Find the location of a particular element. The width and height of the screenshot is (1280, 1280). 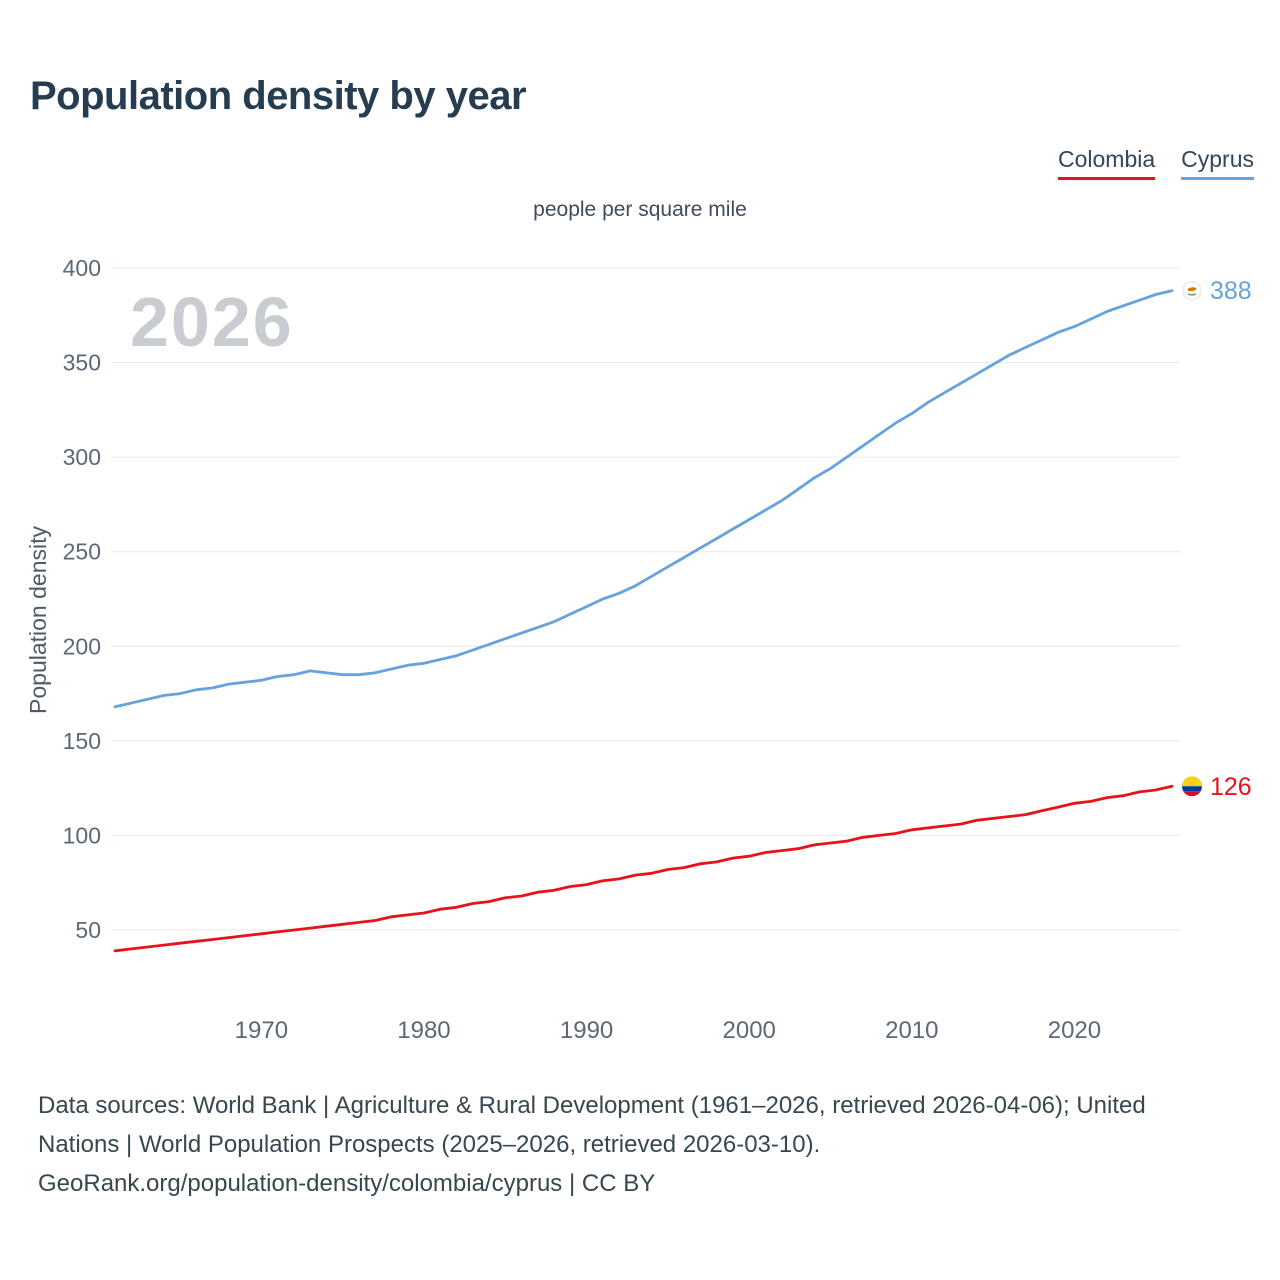

y-tick-label-50: 50 is located at coordinates (88, 930).